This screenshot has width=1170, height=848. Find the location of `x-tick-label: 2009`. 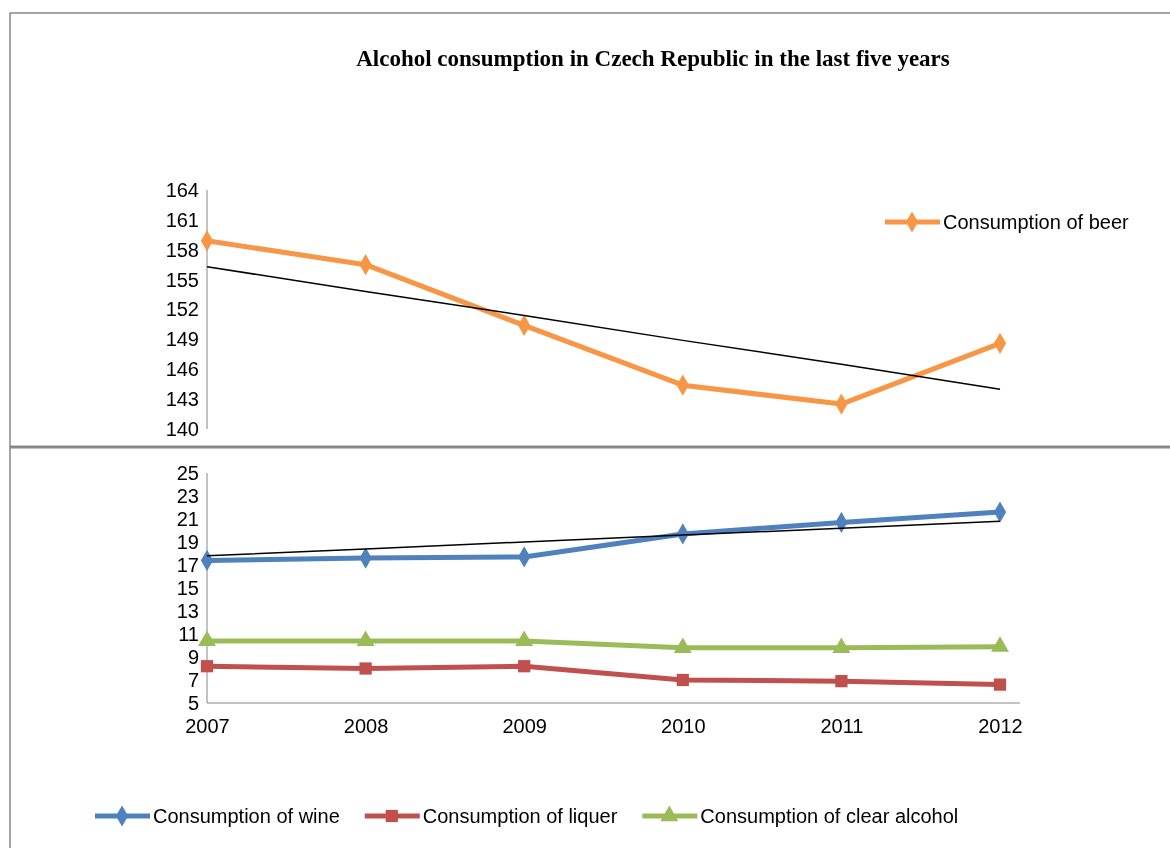

x-tick-label: 2009 is located at coordinates (524, 726).